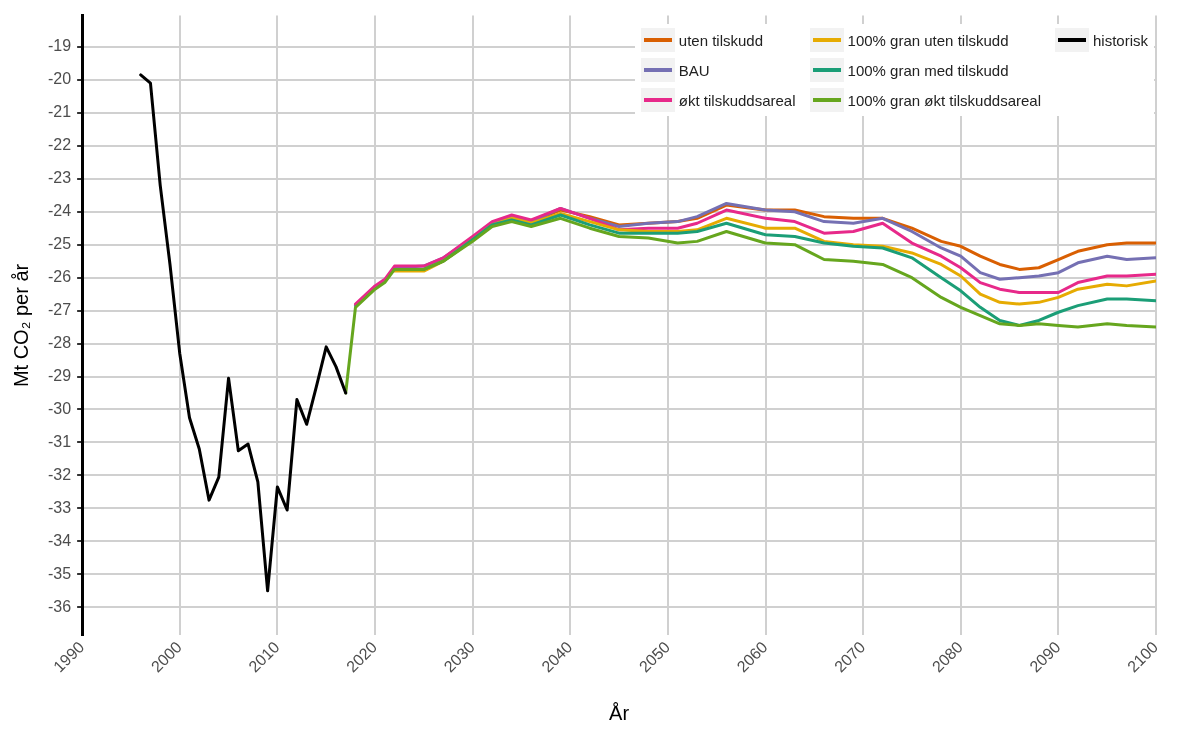 The width and height of the screenshot is (1182, 734). I want to click on legend-label: historisk, so click(1120, 40).